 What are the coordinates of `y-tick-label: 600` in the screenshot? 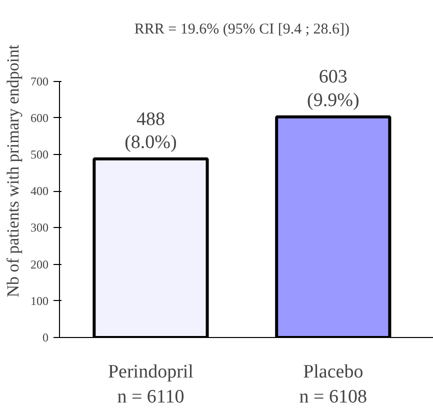 It's located at (39, 117).